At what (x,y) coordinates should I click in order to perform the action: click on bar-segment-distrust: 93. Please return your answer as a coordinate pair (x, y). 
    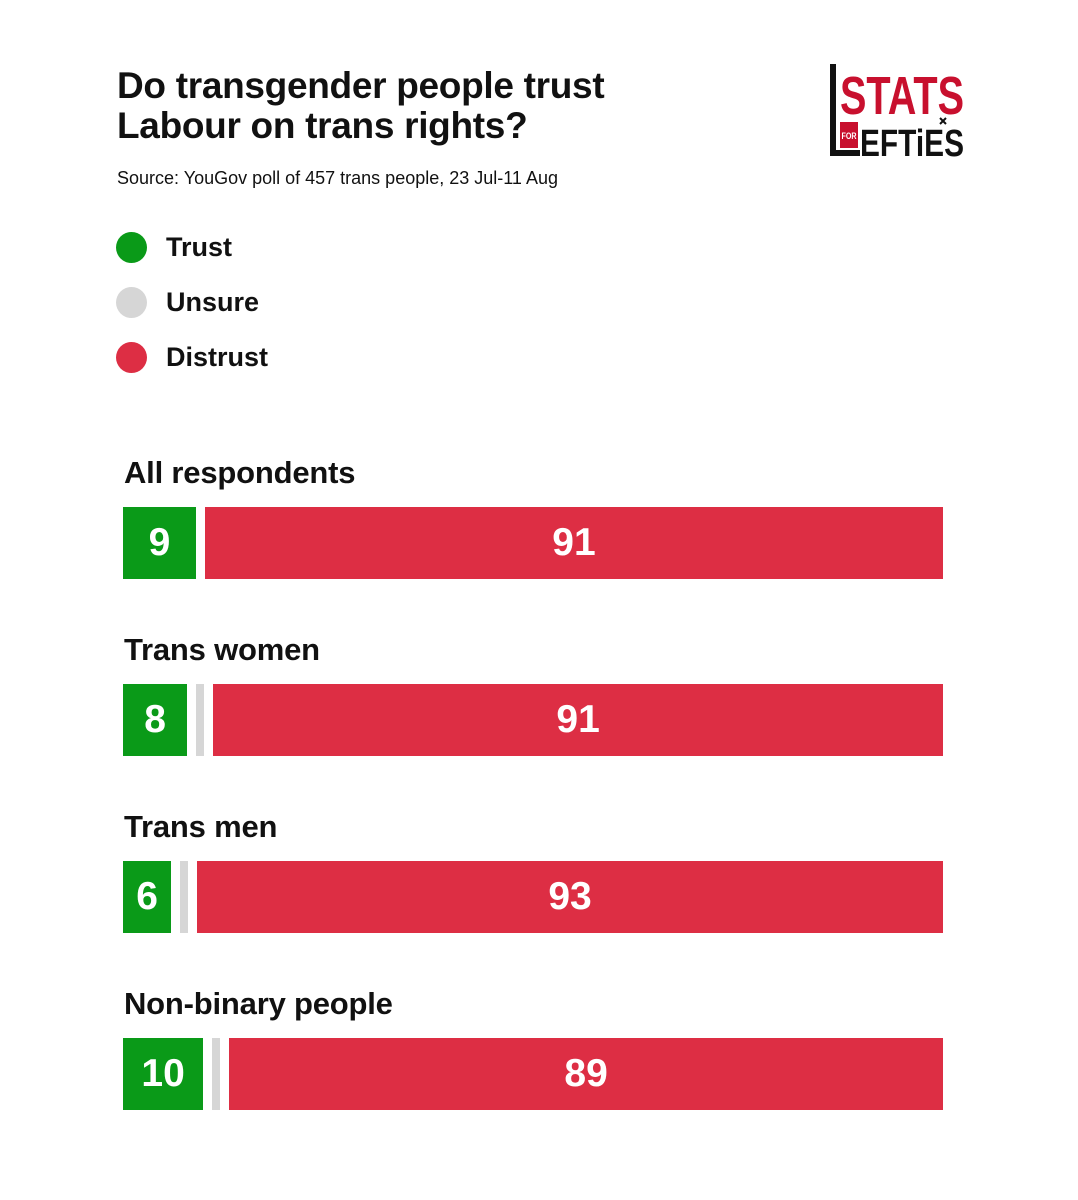
    Looking at the image, I should click on (570, 897).